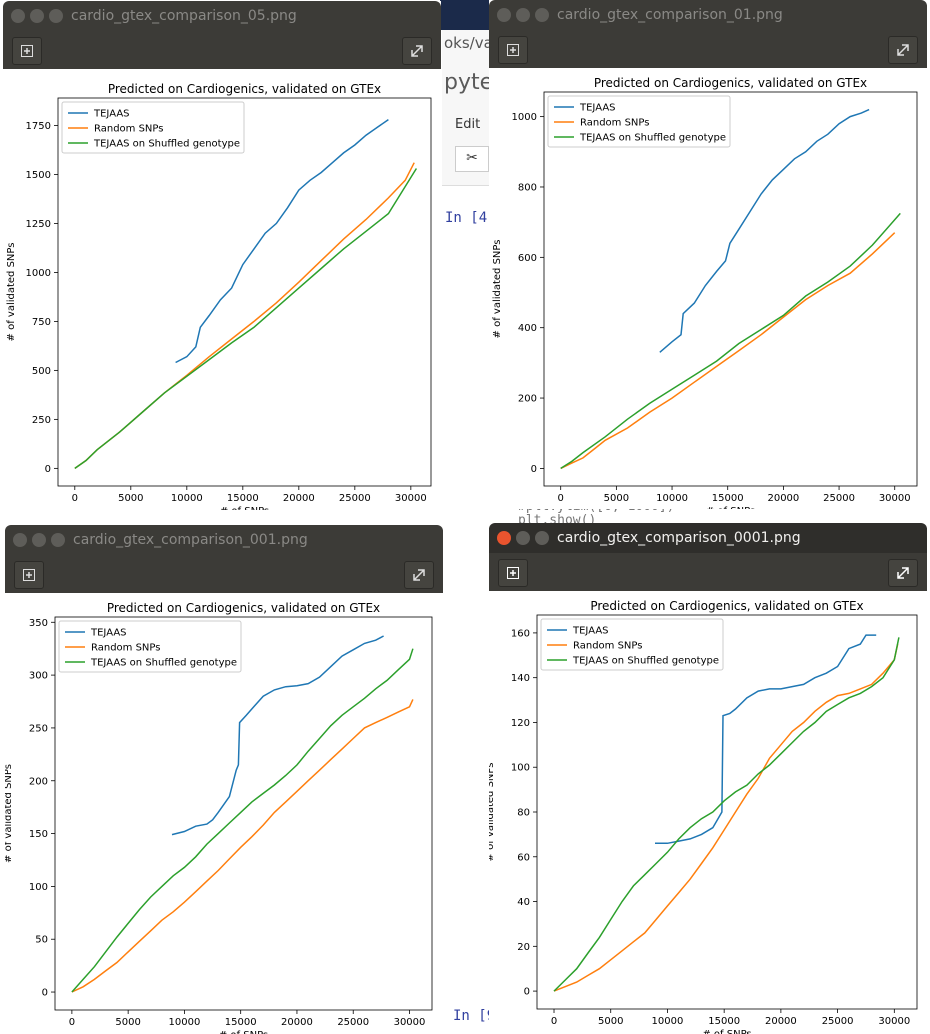  What do you see at coordinates (670, 15) in the screenshot?
I see `window-title: cardio_gtex_comparison_01.png` at bounding box center [670, 15].